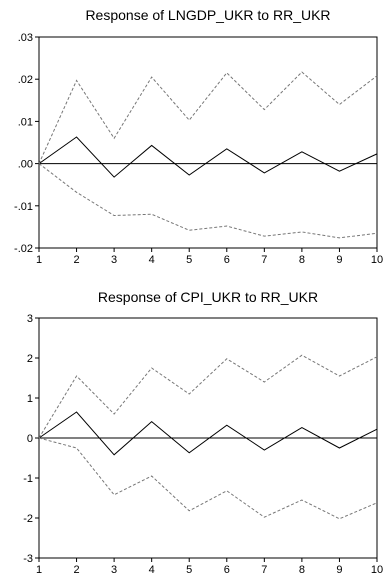 This screenshot has width=387, height=577. What do you see at coordinates (25, 80) in the screenshot?
I see `y-tick-label: .02` at bounding box center [25, 80].